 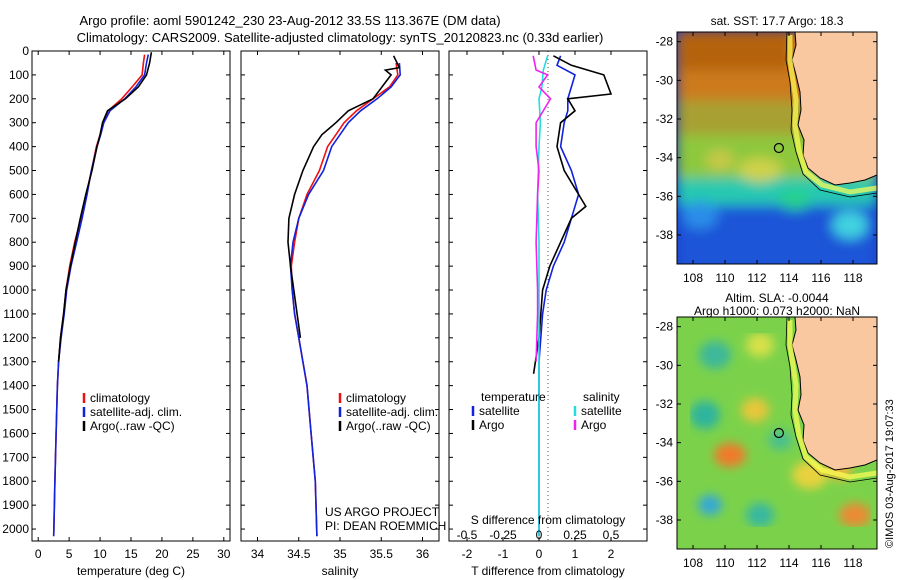 I want to click on sst-lat-label-2: -32, so click(x=665, y=119).